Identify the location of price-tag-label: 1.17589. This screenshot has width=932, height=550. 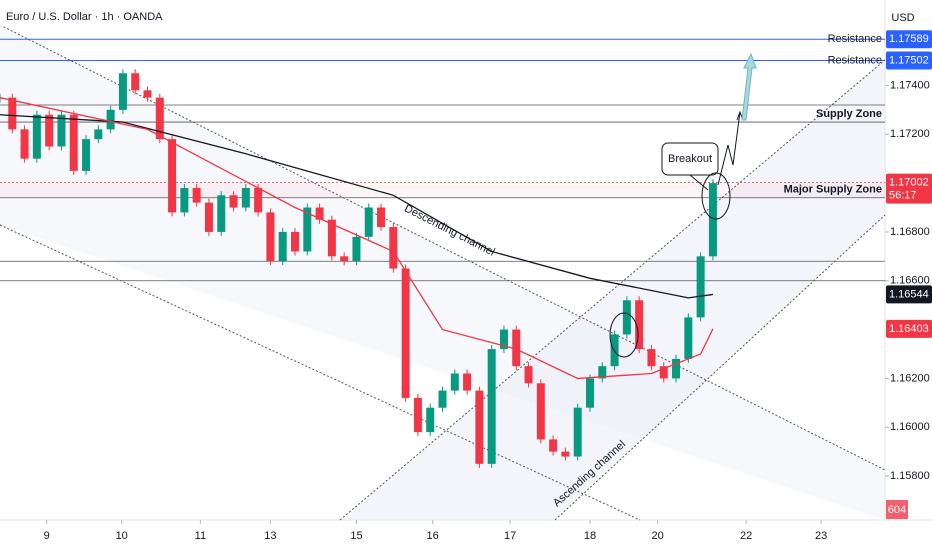
(909, 39).